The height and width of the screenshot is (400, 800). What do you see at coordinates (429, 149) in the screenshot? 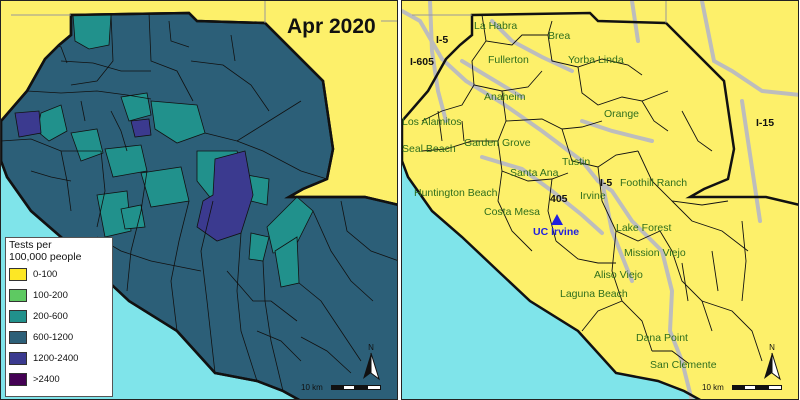
I see `city-label: Seal Beach` at bounding box center [429, 149].